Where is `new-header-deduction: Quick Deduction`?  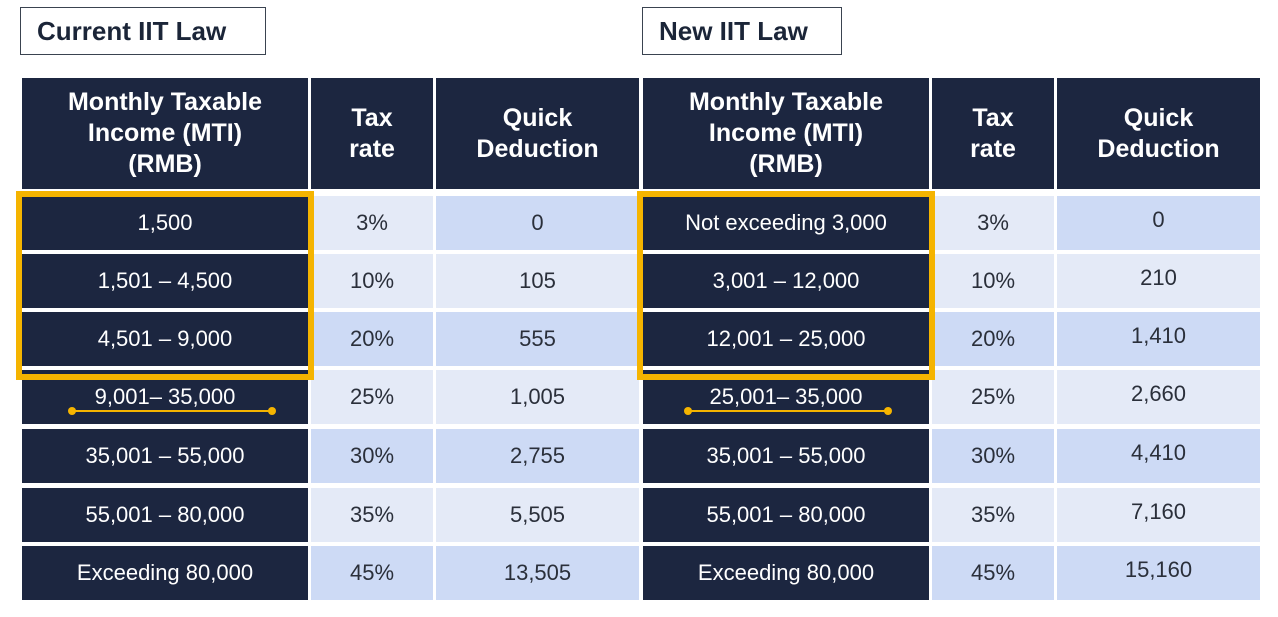 new-header-deduction: Quick Deduction is located at coordinates (1158, 133).